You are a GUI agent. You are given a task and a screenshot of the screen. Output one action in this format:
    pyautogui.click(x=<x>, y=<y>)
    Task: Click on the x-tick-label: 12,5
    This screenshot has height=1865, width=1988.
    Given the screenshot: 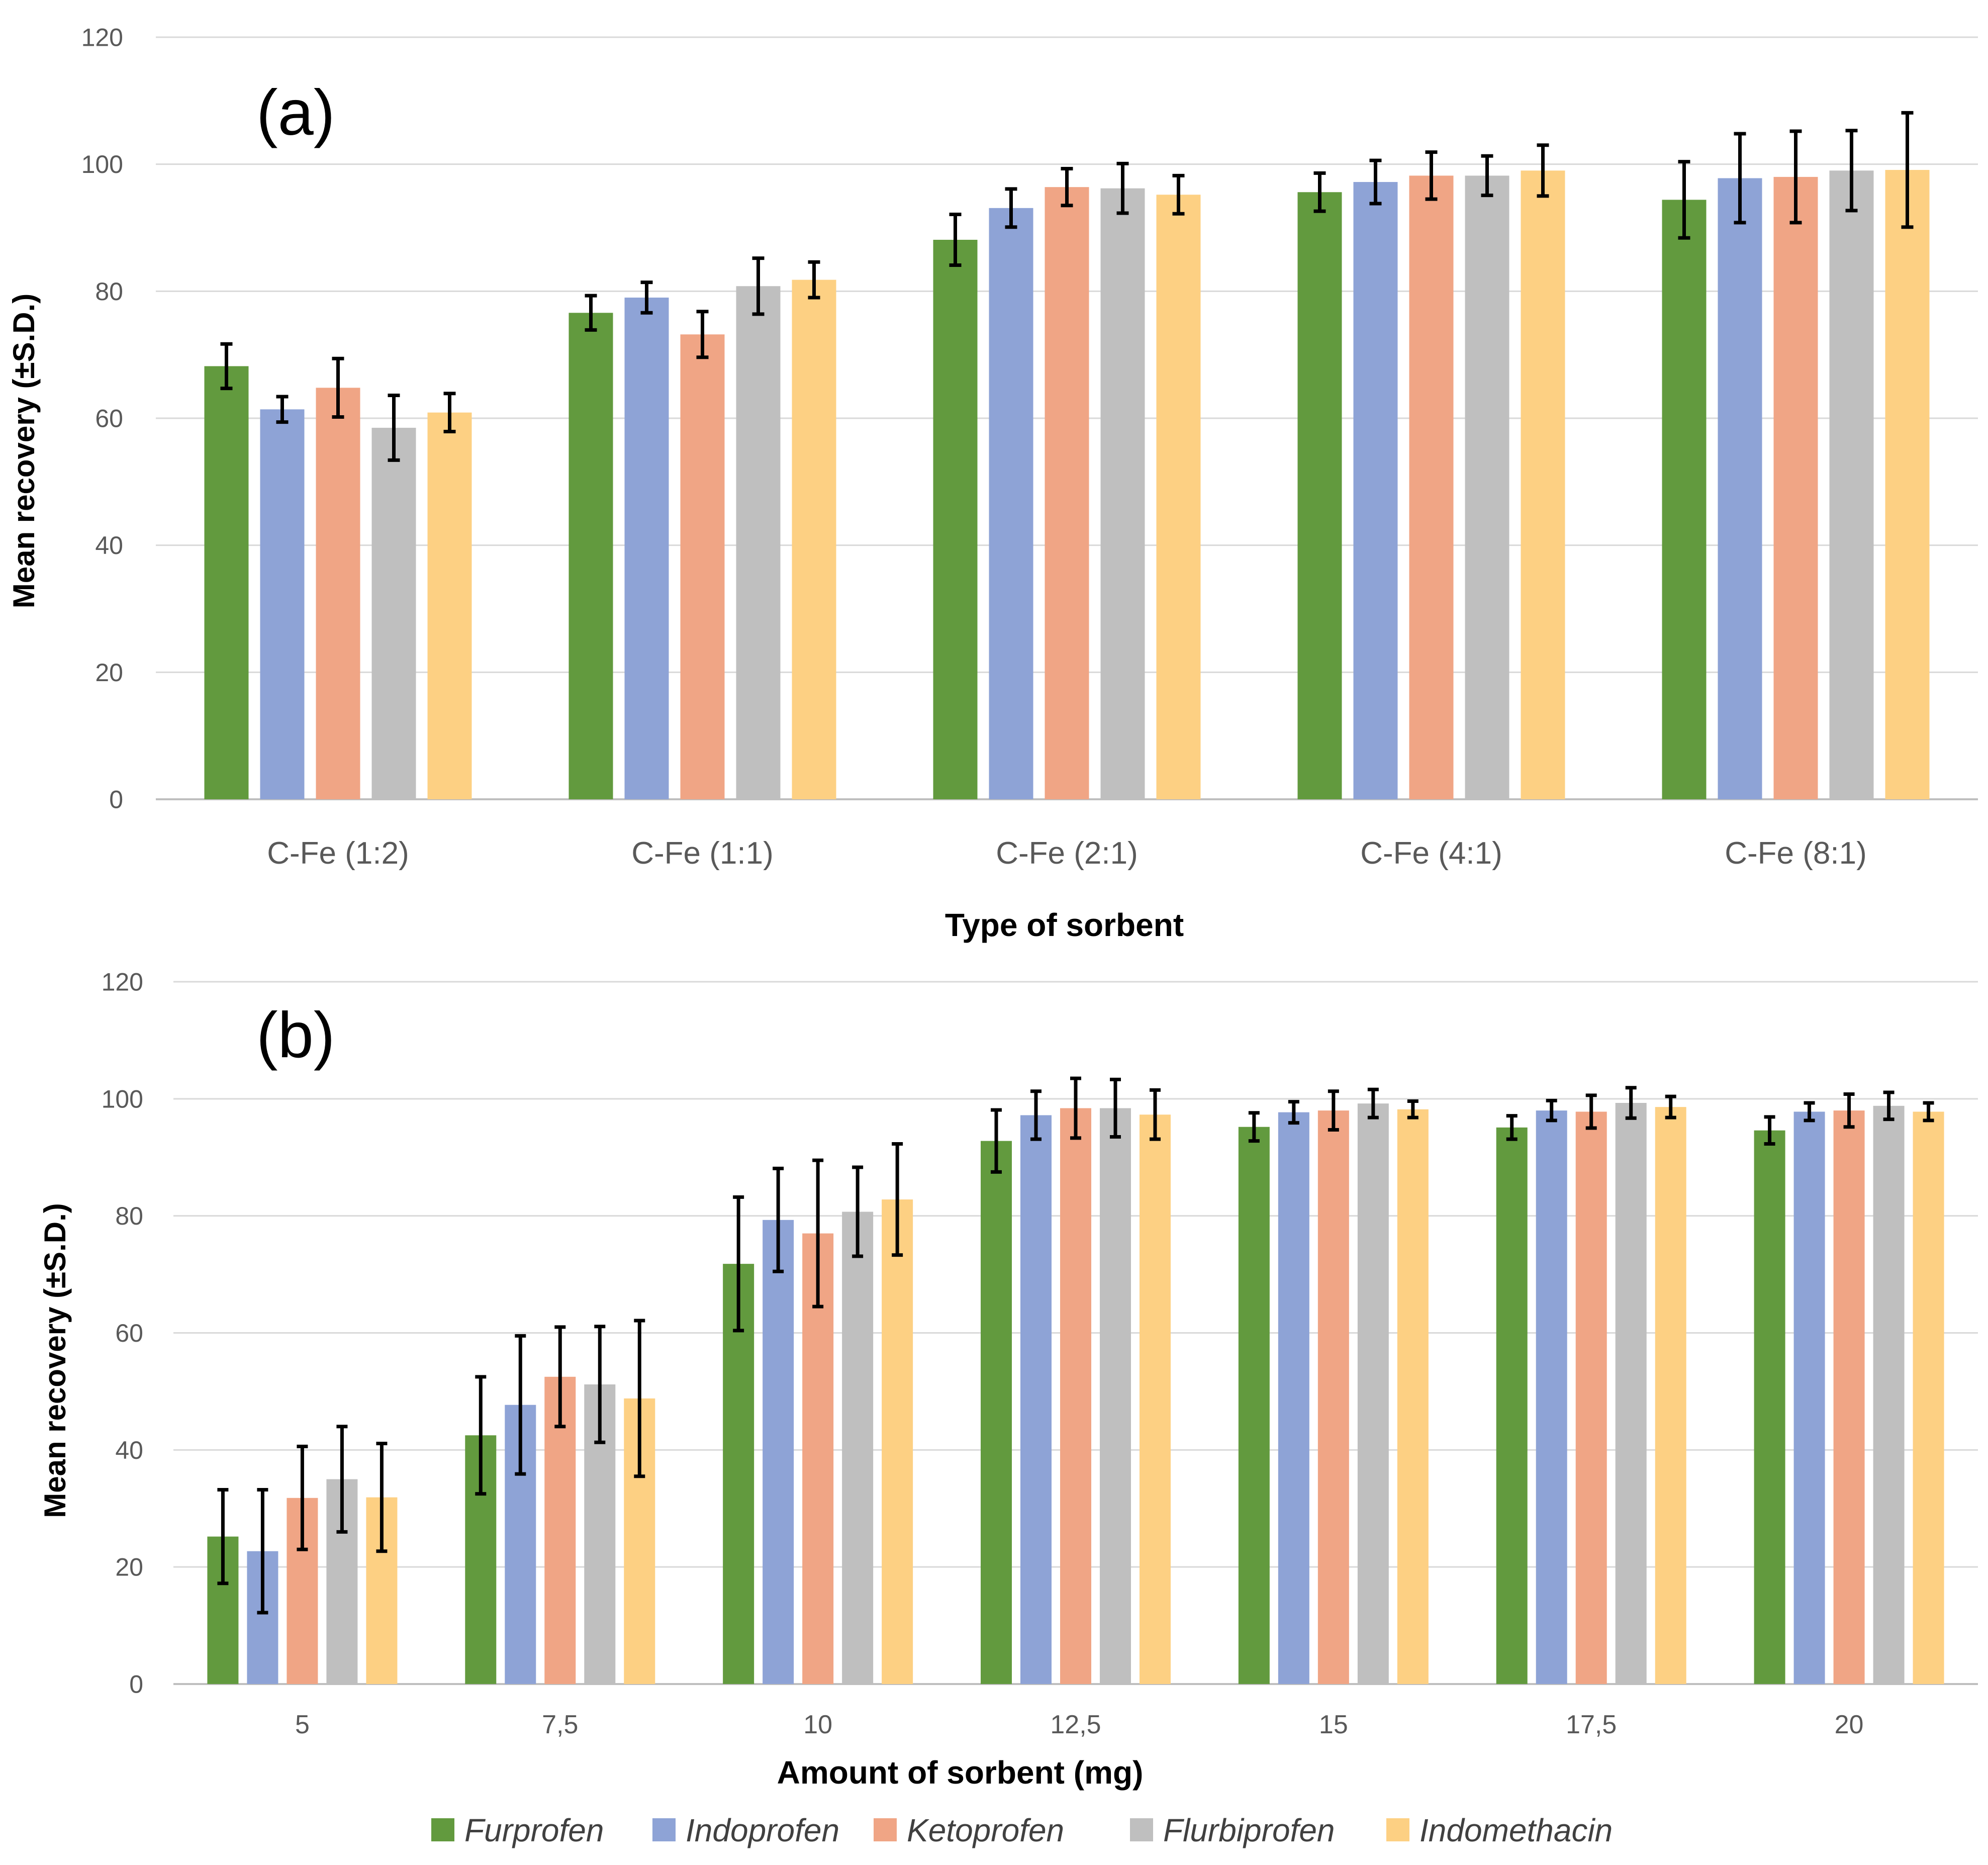 What is the action you would take?
    pyautogui.click(x=1076, y=1724)
    